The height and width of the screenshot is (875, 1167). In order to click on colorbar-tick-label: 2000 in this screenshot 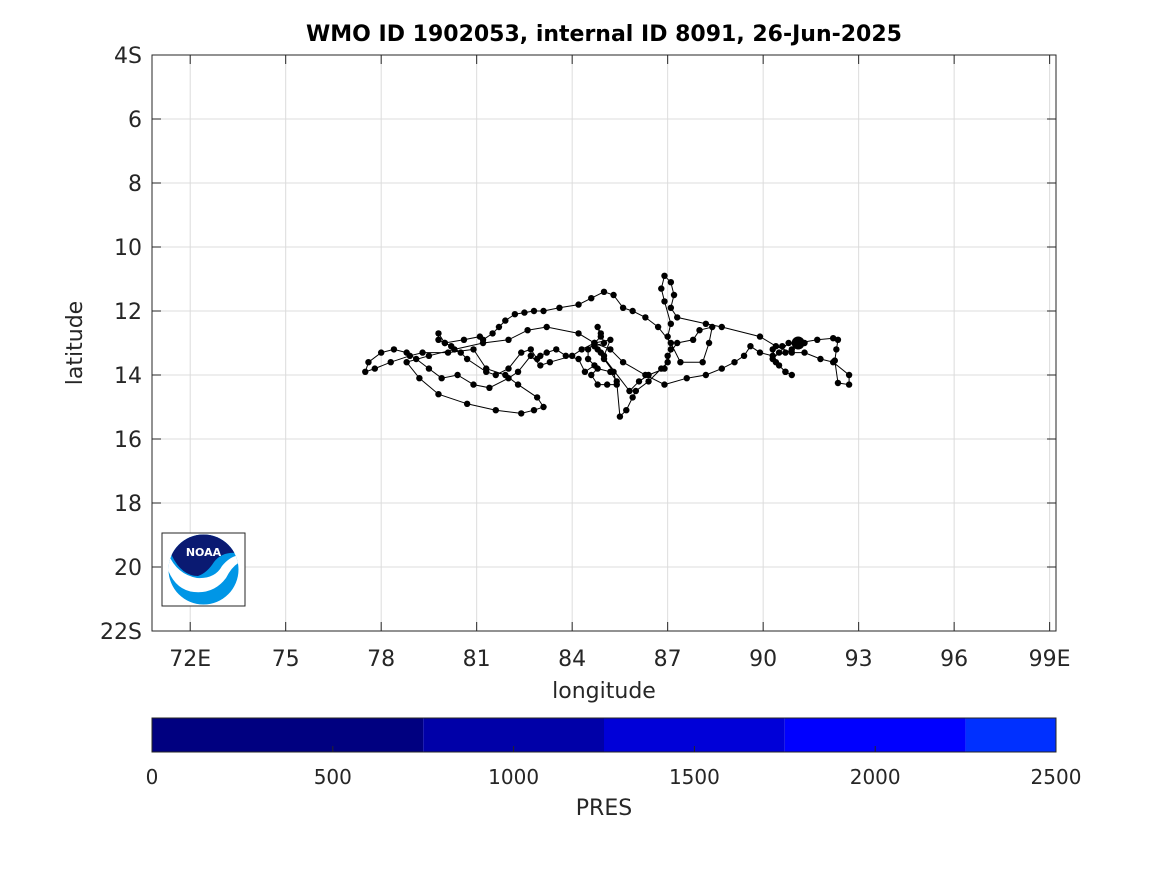, I will do `click(875, 777)`.